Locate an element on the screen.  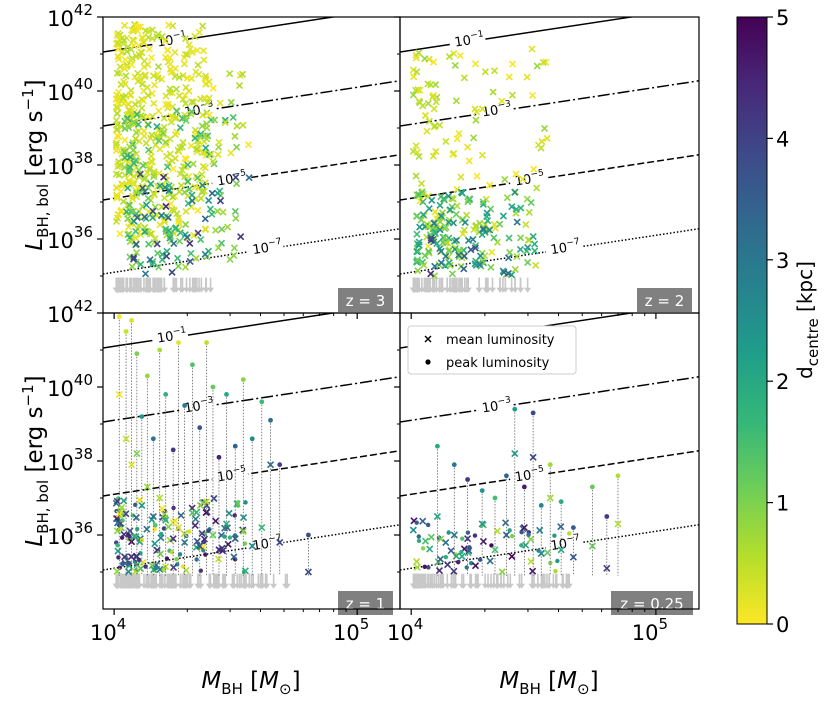
eddington-lines-z3: 10−110−310−510−7 is located at coordinates (251, 146).